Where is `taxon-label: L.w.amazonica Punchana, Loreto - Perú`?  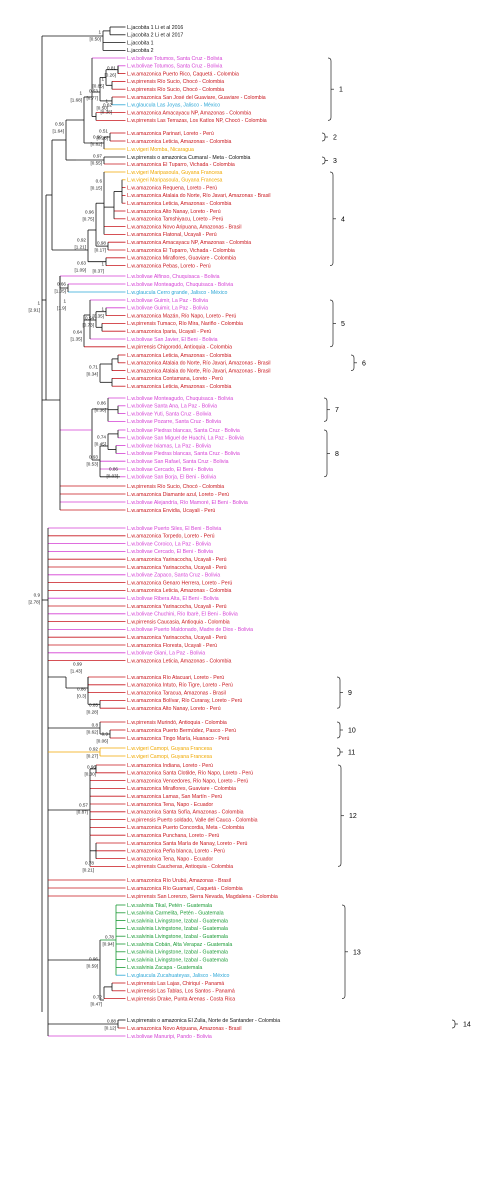 taxon-label: L.w.amazonica Punchana, Loreto - Perú is located at coordinates (173, 836).